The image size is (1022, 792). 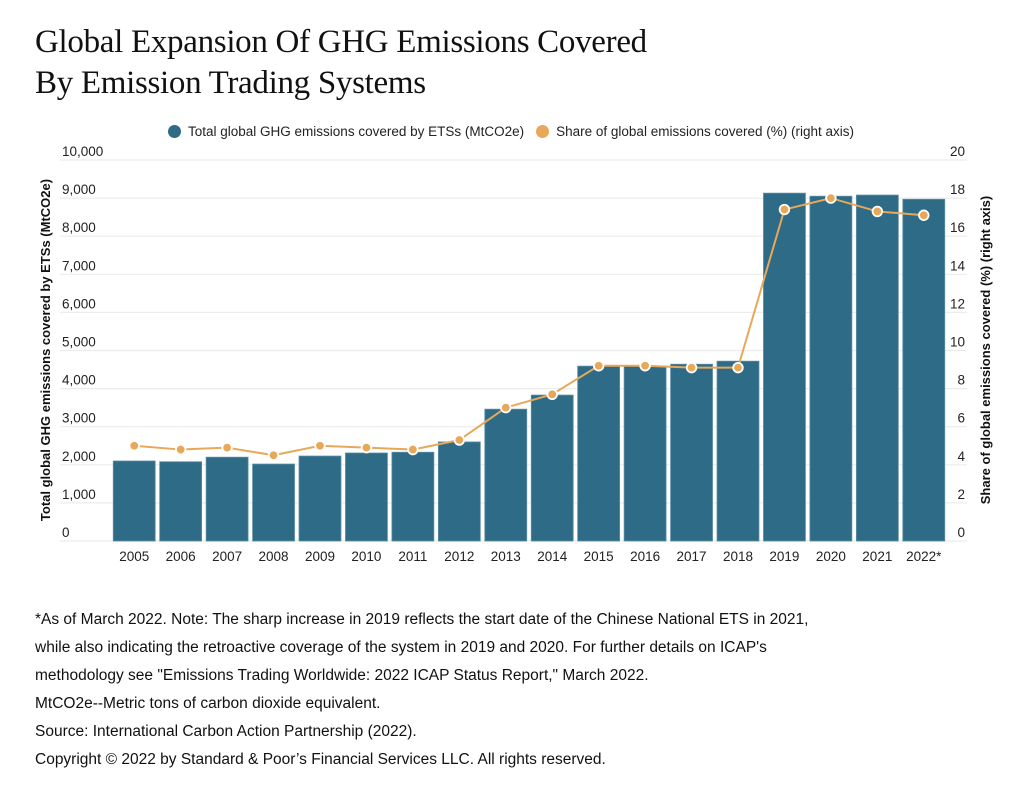 What do you see at coordinates (691, 367) in the screenshot?
I see `share-point-2017` at bounding box center [691, 367].